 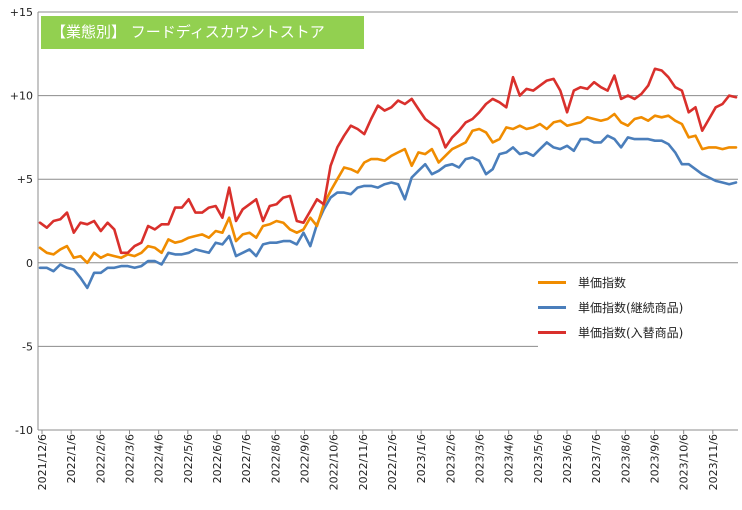 I want to click on x-tick-label: 2022/12/6, so click(x=392, y=462).